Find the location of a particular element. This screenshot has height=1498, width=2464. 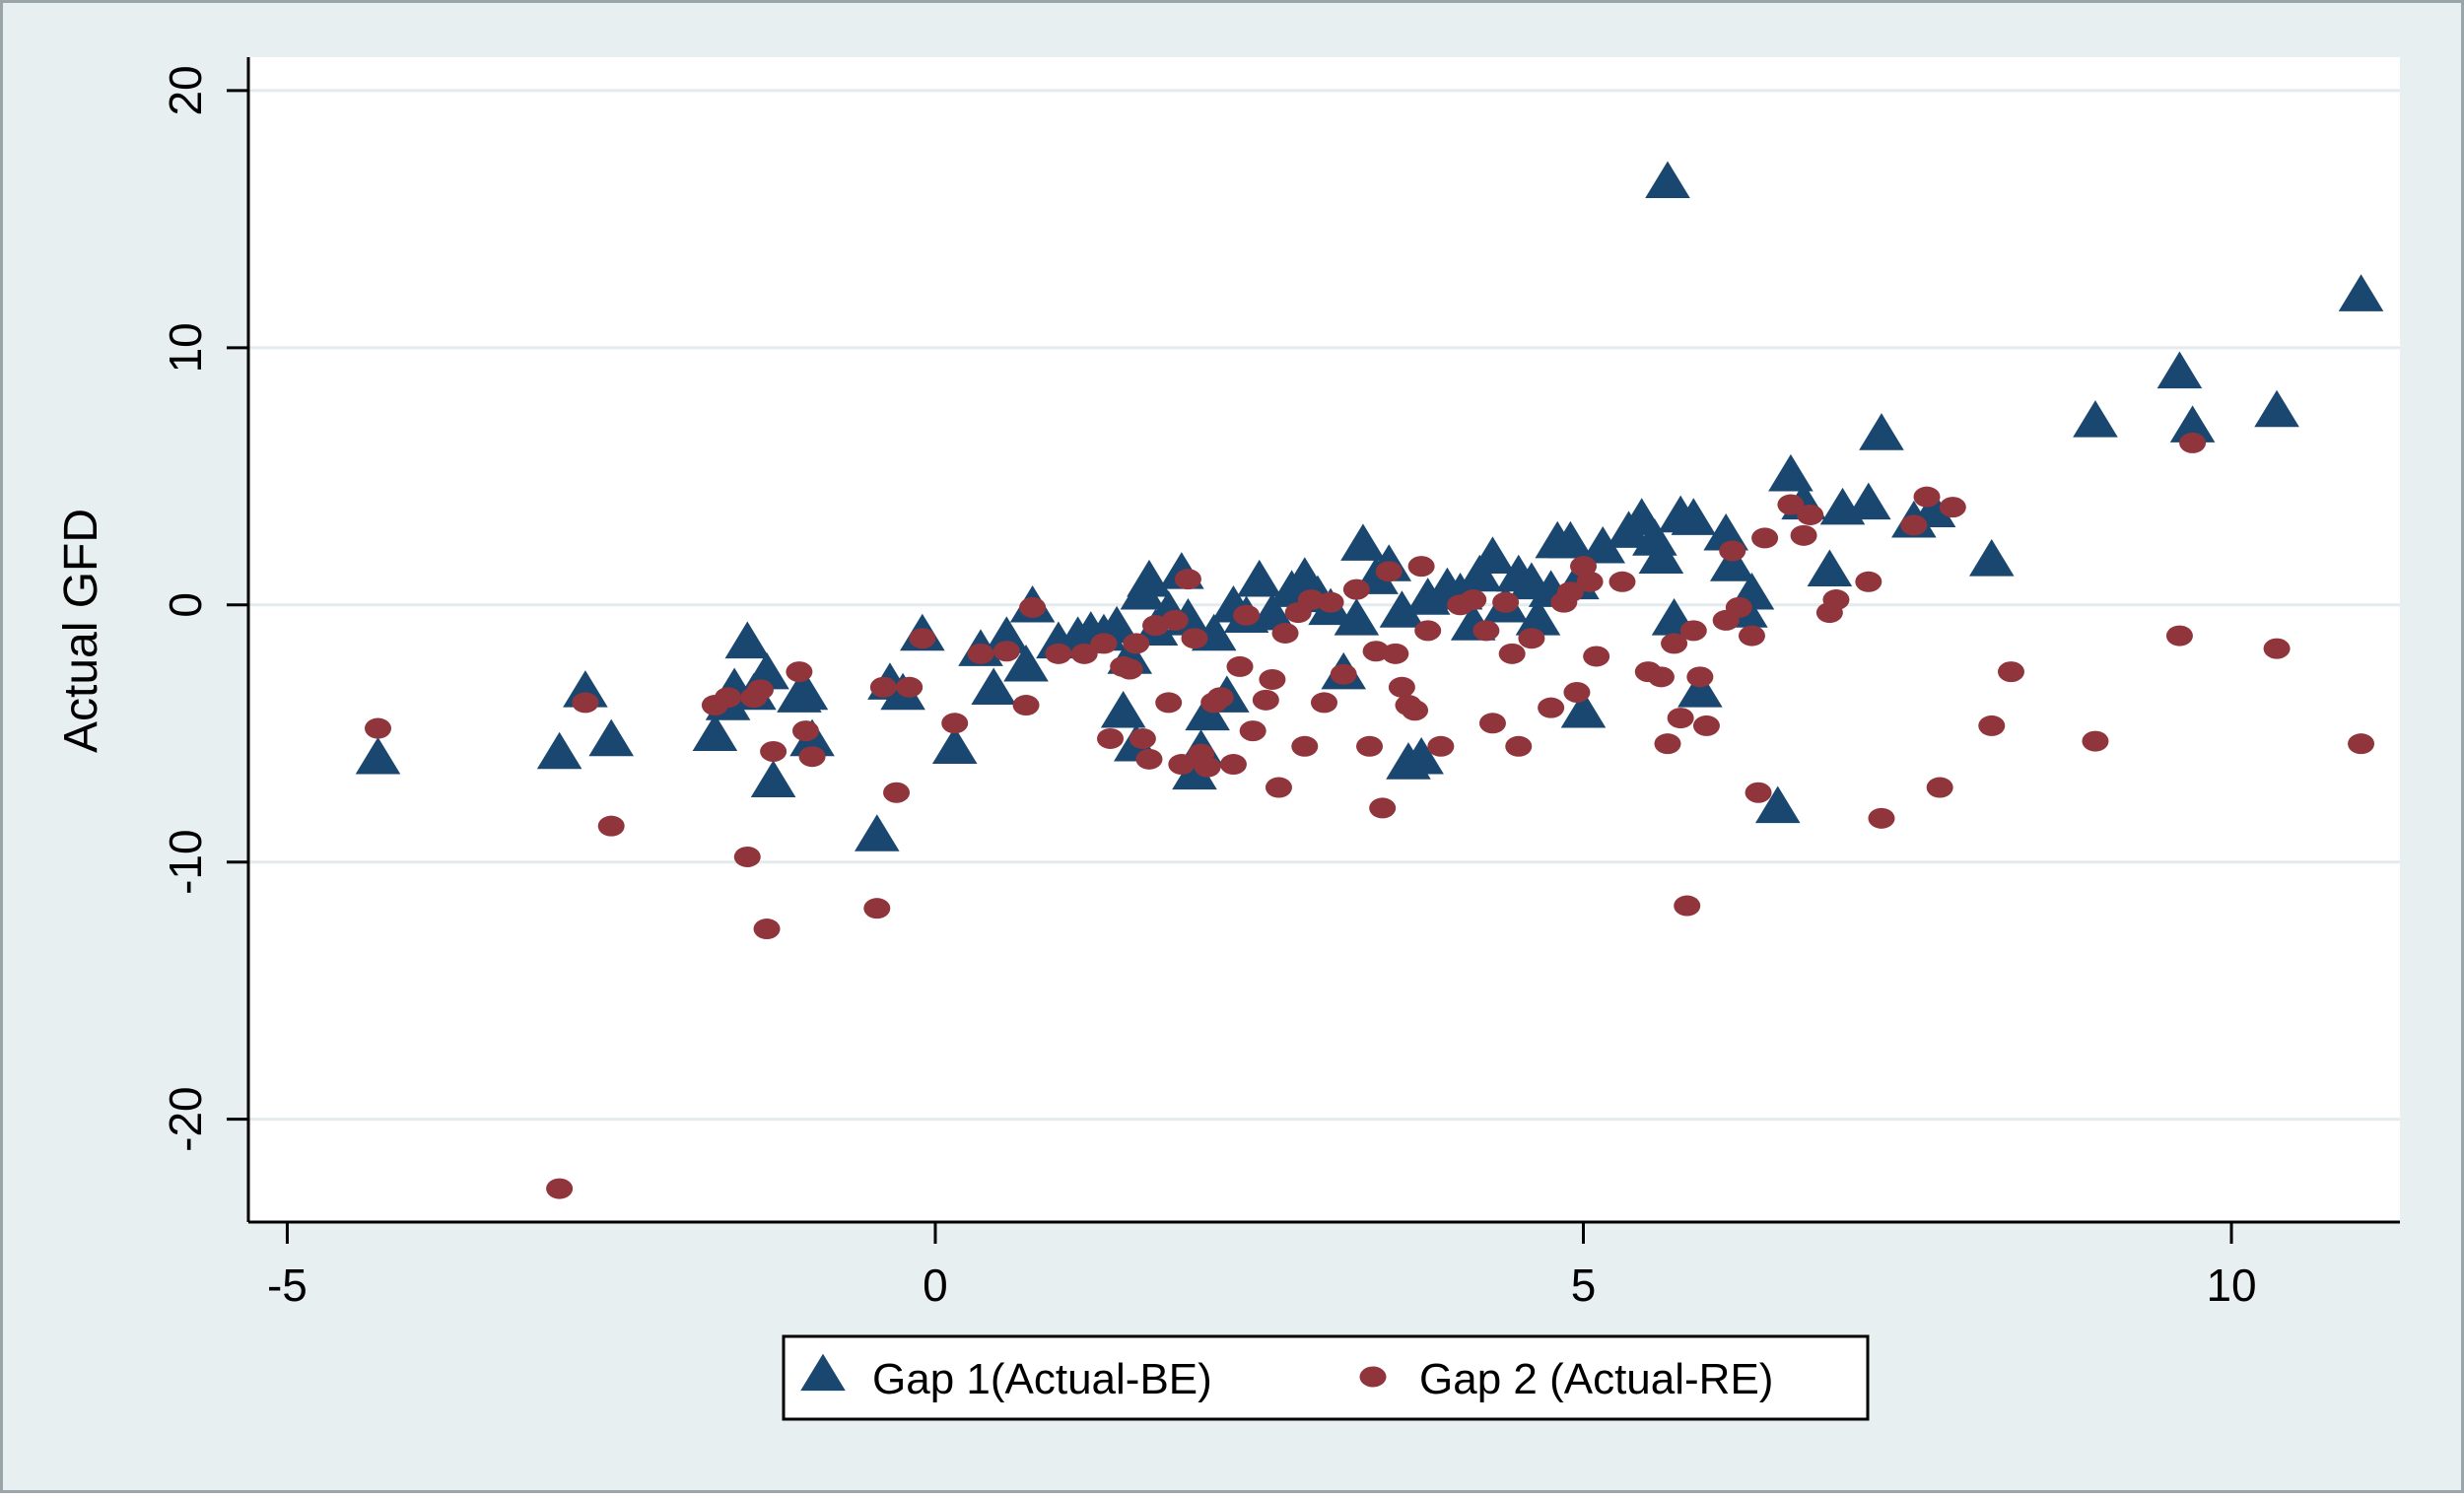

y-tick-label: 20 is located at coordinates (185, 90).